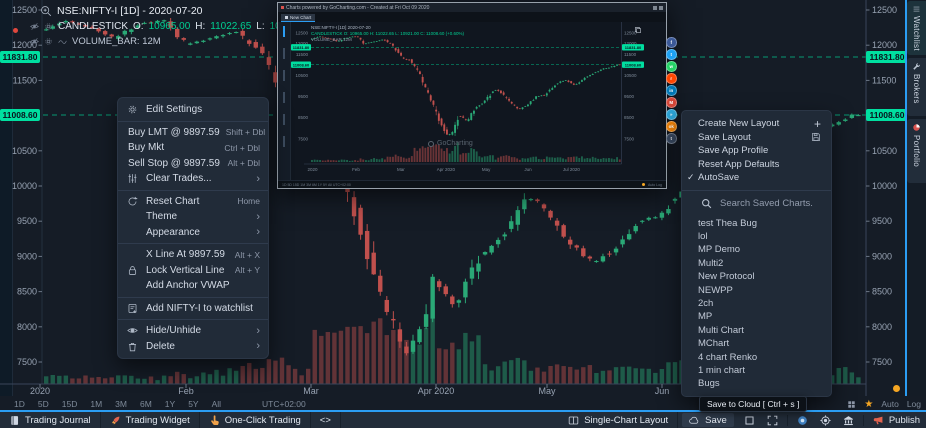 Image resolution: width=926 pixels, height=428 pixels. I want to click on snapshot-button, so click(802, 420).